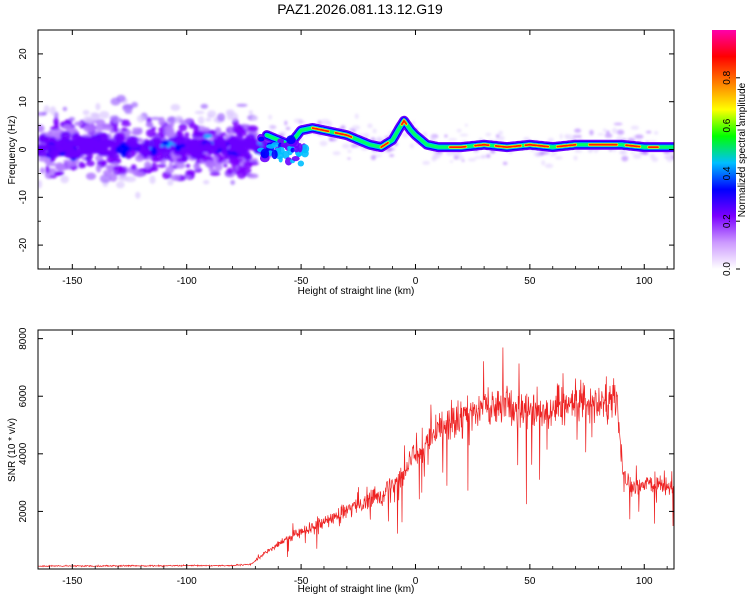  Describe the element at coordinates (416, 281) in the screenshot. I see `spectrogram-x-tick-label: 0` at that location.